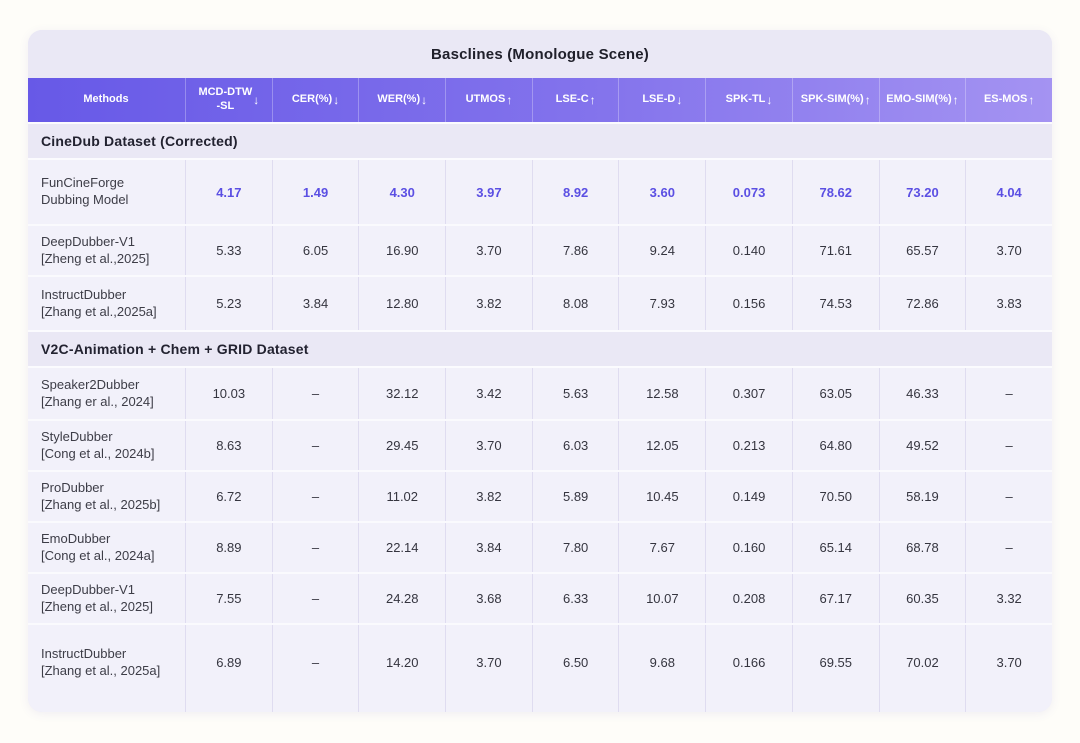  What do you see at coordinates (1008, 303) in the screenshot?
I see `value-cell: 3.83` at bounding box center [1008, 303].